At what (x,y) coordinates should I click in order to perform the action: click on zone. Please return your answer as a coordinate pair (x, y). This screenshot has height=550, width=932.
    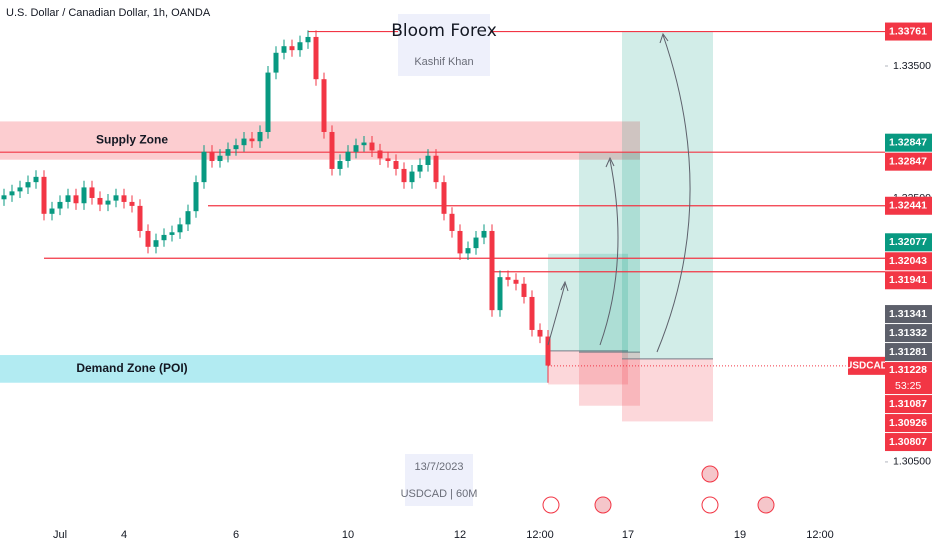
    Looking at the image, I should click on (320, 140).